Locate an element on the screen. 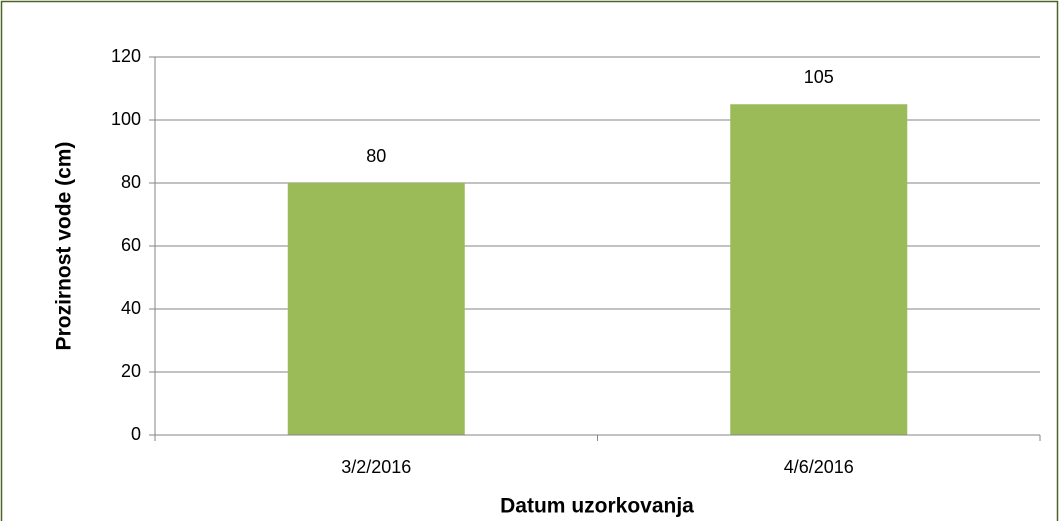 The height and width of the screenshot is (521, 1059). x-tick-label: 4/6/2016 is located at coordinates (819, 467).